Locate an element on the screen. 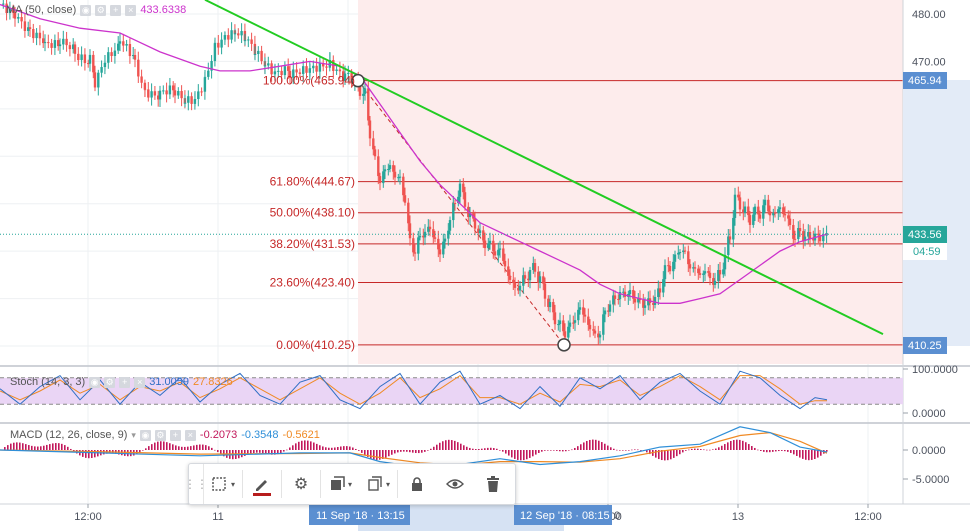 This screenshot has height=531, width=970. legend-main-study: MA (50, close) is located at coordinates (41, 10).